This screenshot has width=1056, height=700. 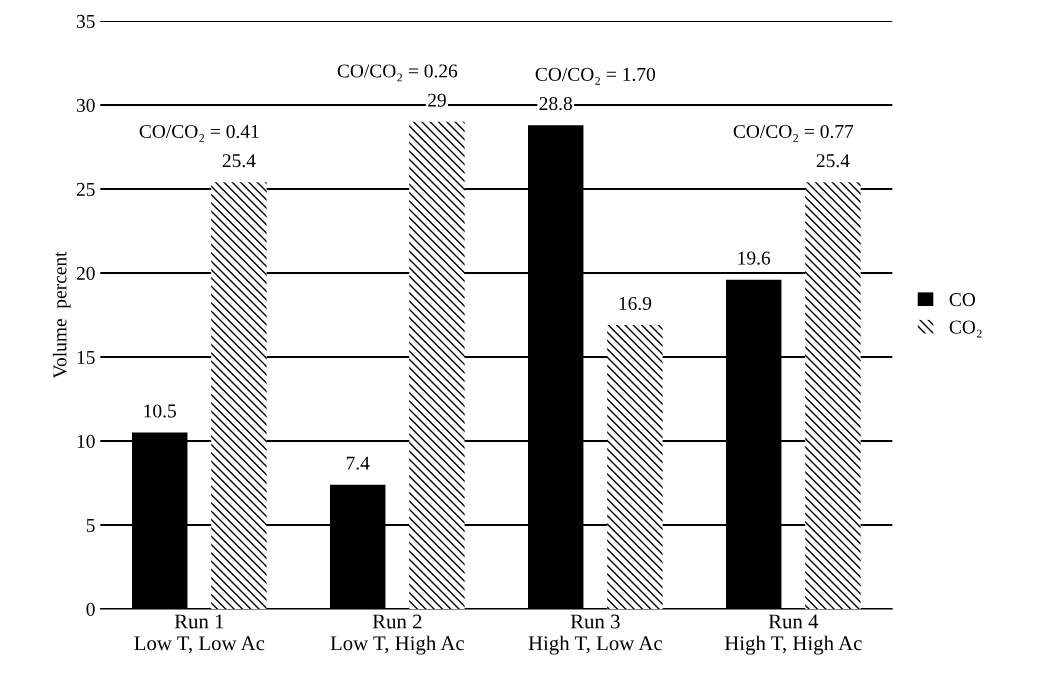 What do you see at coordinates (595, 76) in the screenshot?
I see `annotation: CO/CO₂ = 1.70` at bounding box center [595, 76].